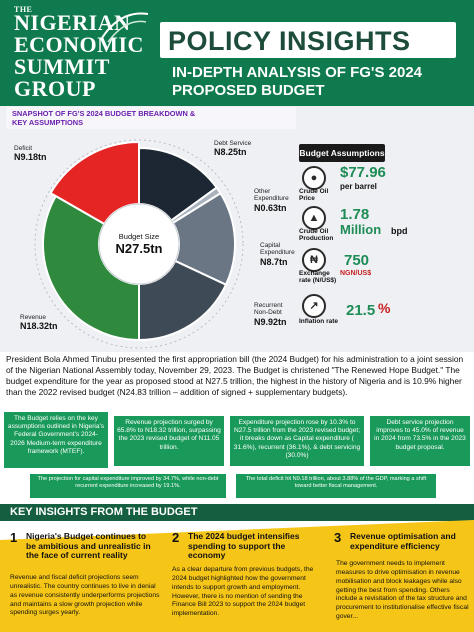  I want to click on pie-label-capital-expenditure: Capital Expenditure N8.7tn, so click(277, 254).